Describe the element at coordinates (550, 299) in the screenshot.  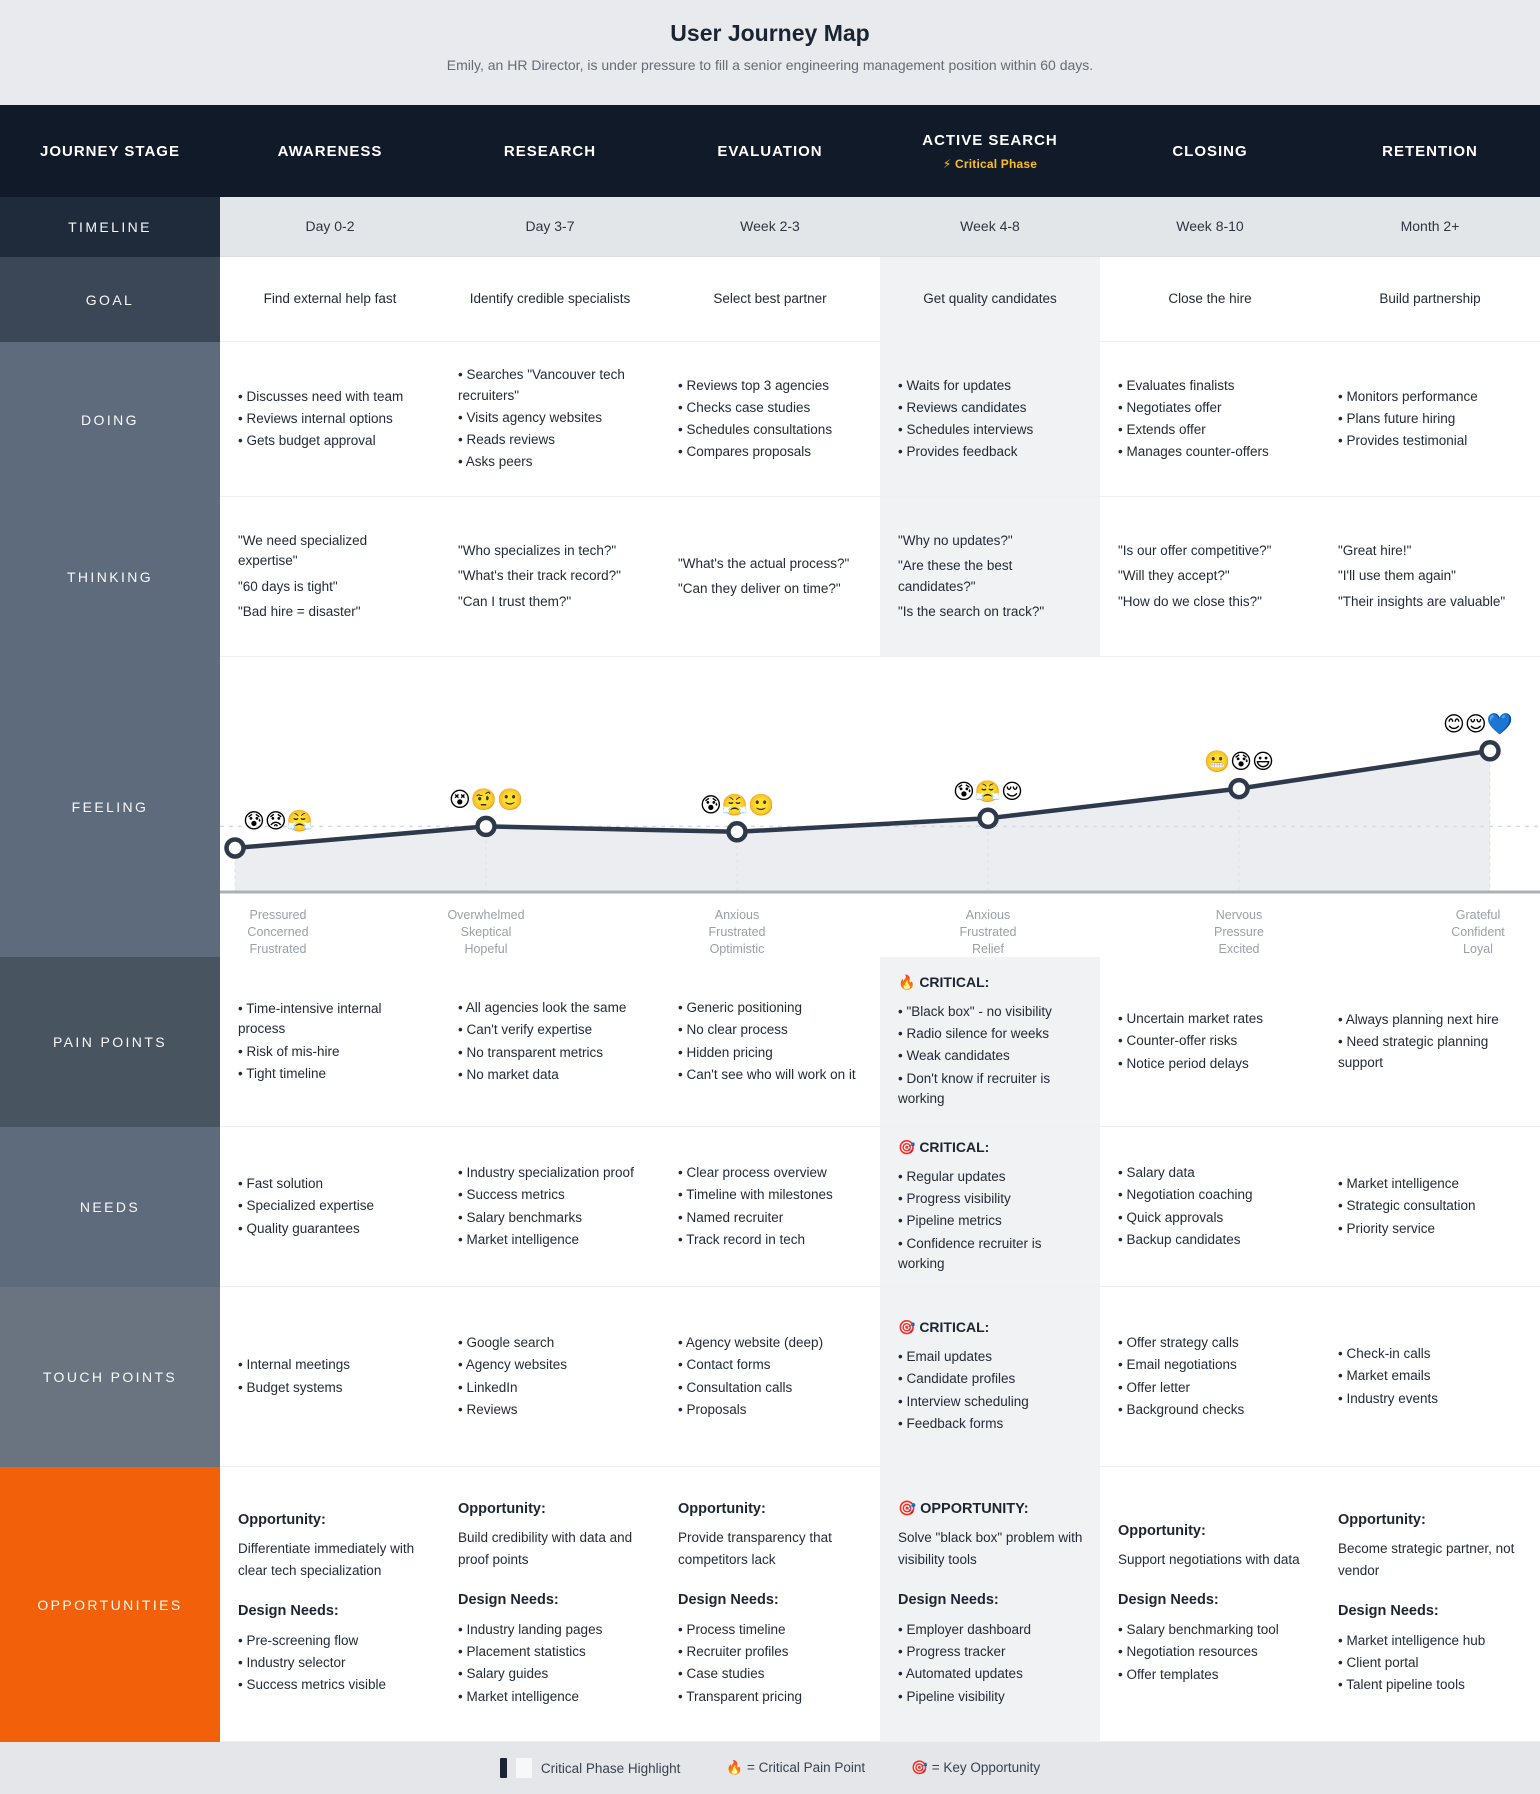
I see `goal-research: Identify credible specialists` at that location.